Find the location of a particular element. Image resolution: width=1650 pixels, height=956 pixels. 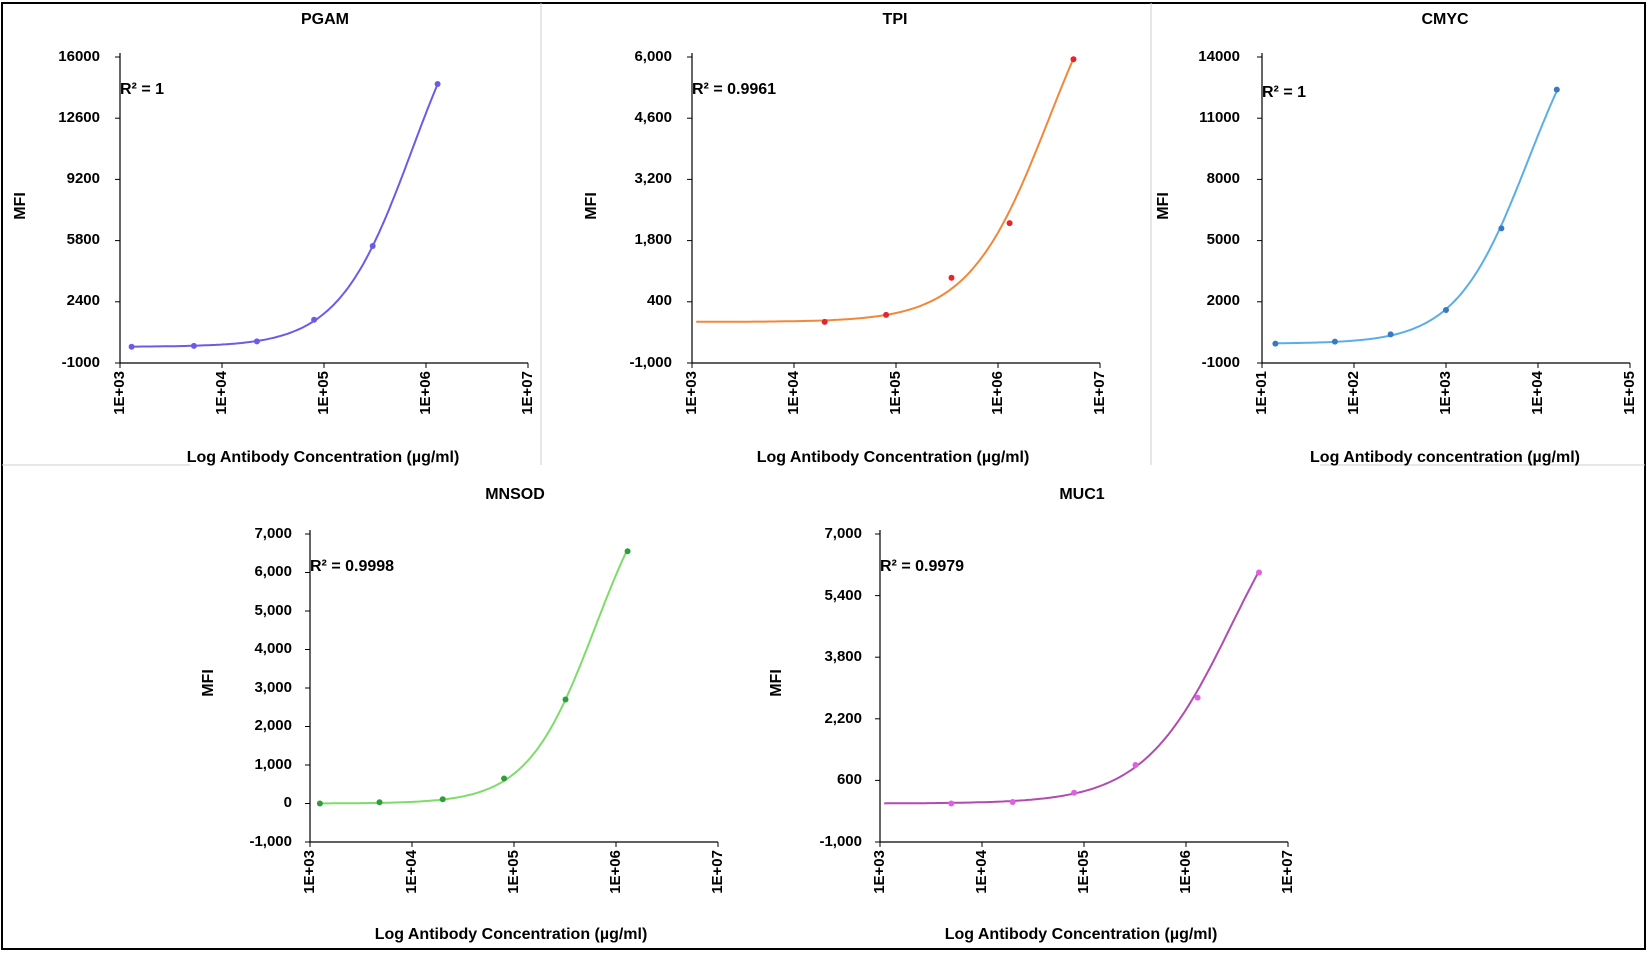

y-tick-label: 2,200 is located at coordinates (843, 718).